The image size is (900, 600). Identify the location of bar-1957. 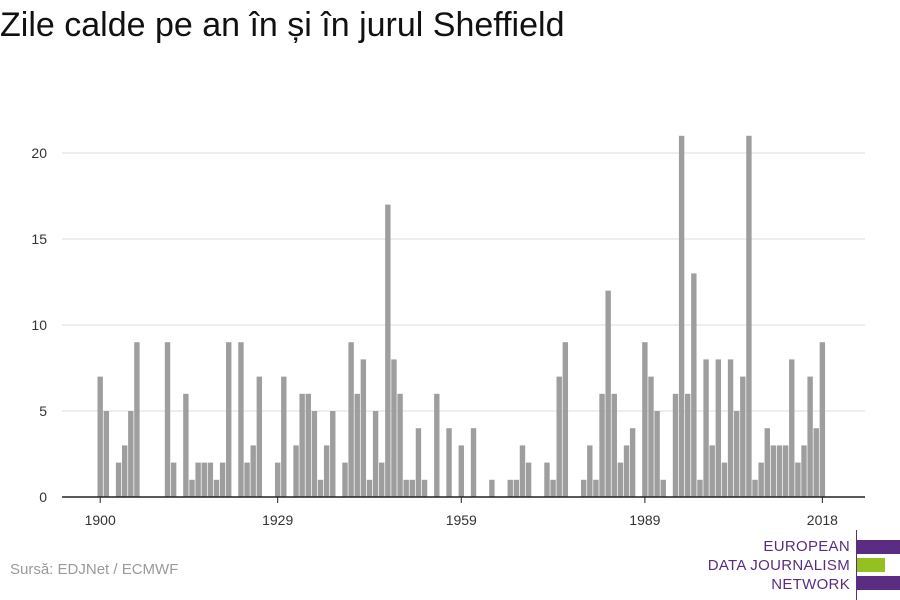
(449, 462).